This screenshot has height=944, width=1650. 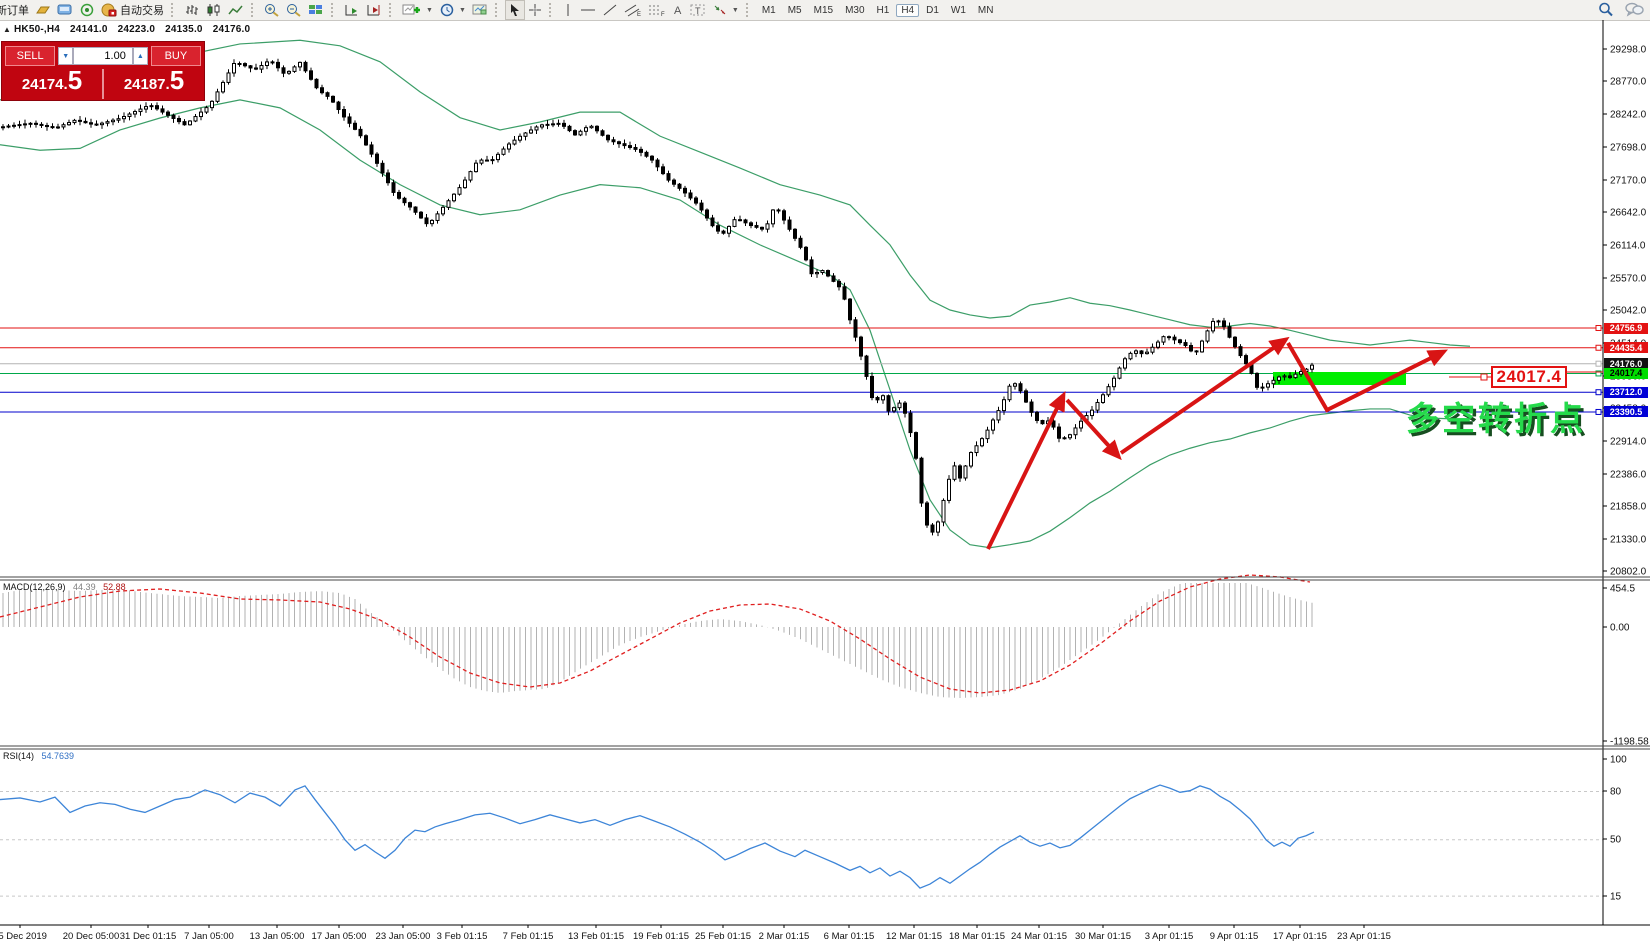 I want to click on equidistant-channel-tool: E, so click(x=633, y=10).